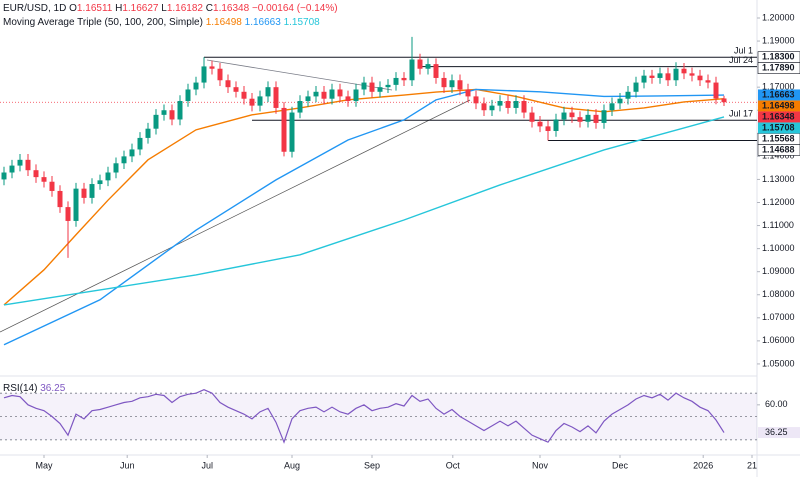 The height and width of the screenshot is (477, 800). Describe the element at coordinates (160, 8) in the screenshot. I see `ohlc: O1.16511 H1.16627 L1.16182 C1.16348` at that location.